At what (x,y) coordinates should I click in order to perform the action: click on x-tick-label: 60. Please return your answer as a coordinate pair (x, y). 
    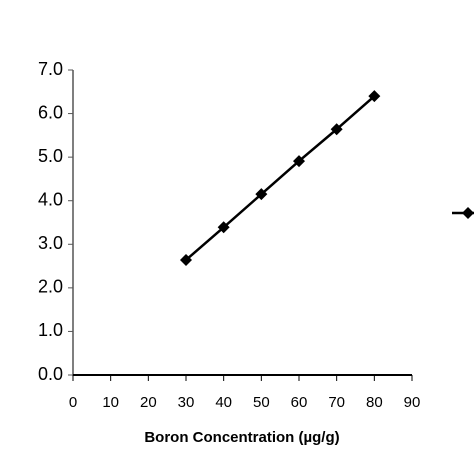
    Looking at the image, I should click on (299, 402).